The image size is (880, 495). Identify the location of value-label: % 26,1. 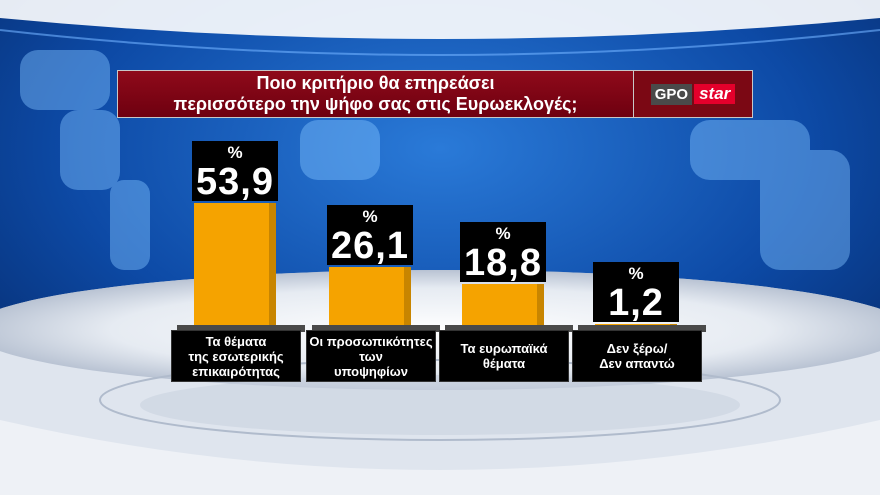
(370, 235).